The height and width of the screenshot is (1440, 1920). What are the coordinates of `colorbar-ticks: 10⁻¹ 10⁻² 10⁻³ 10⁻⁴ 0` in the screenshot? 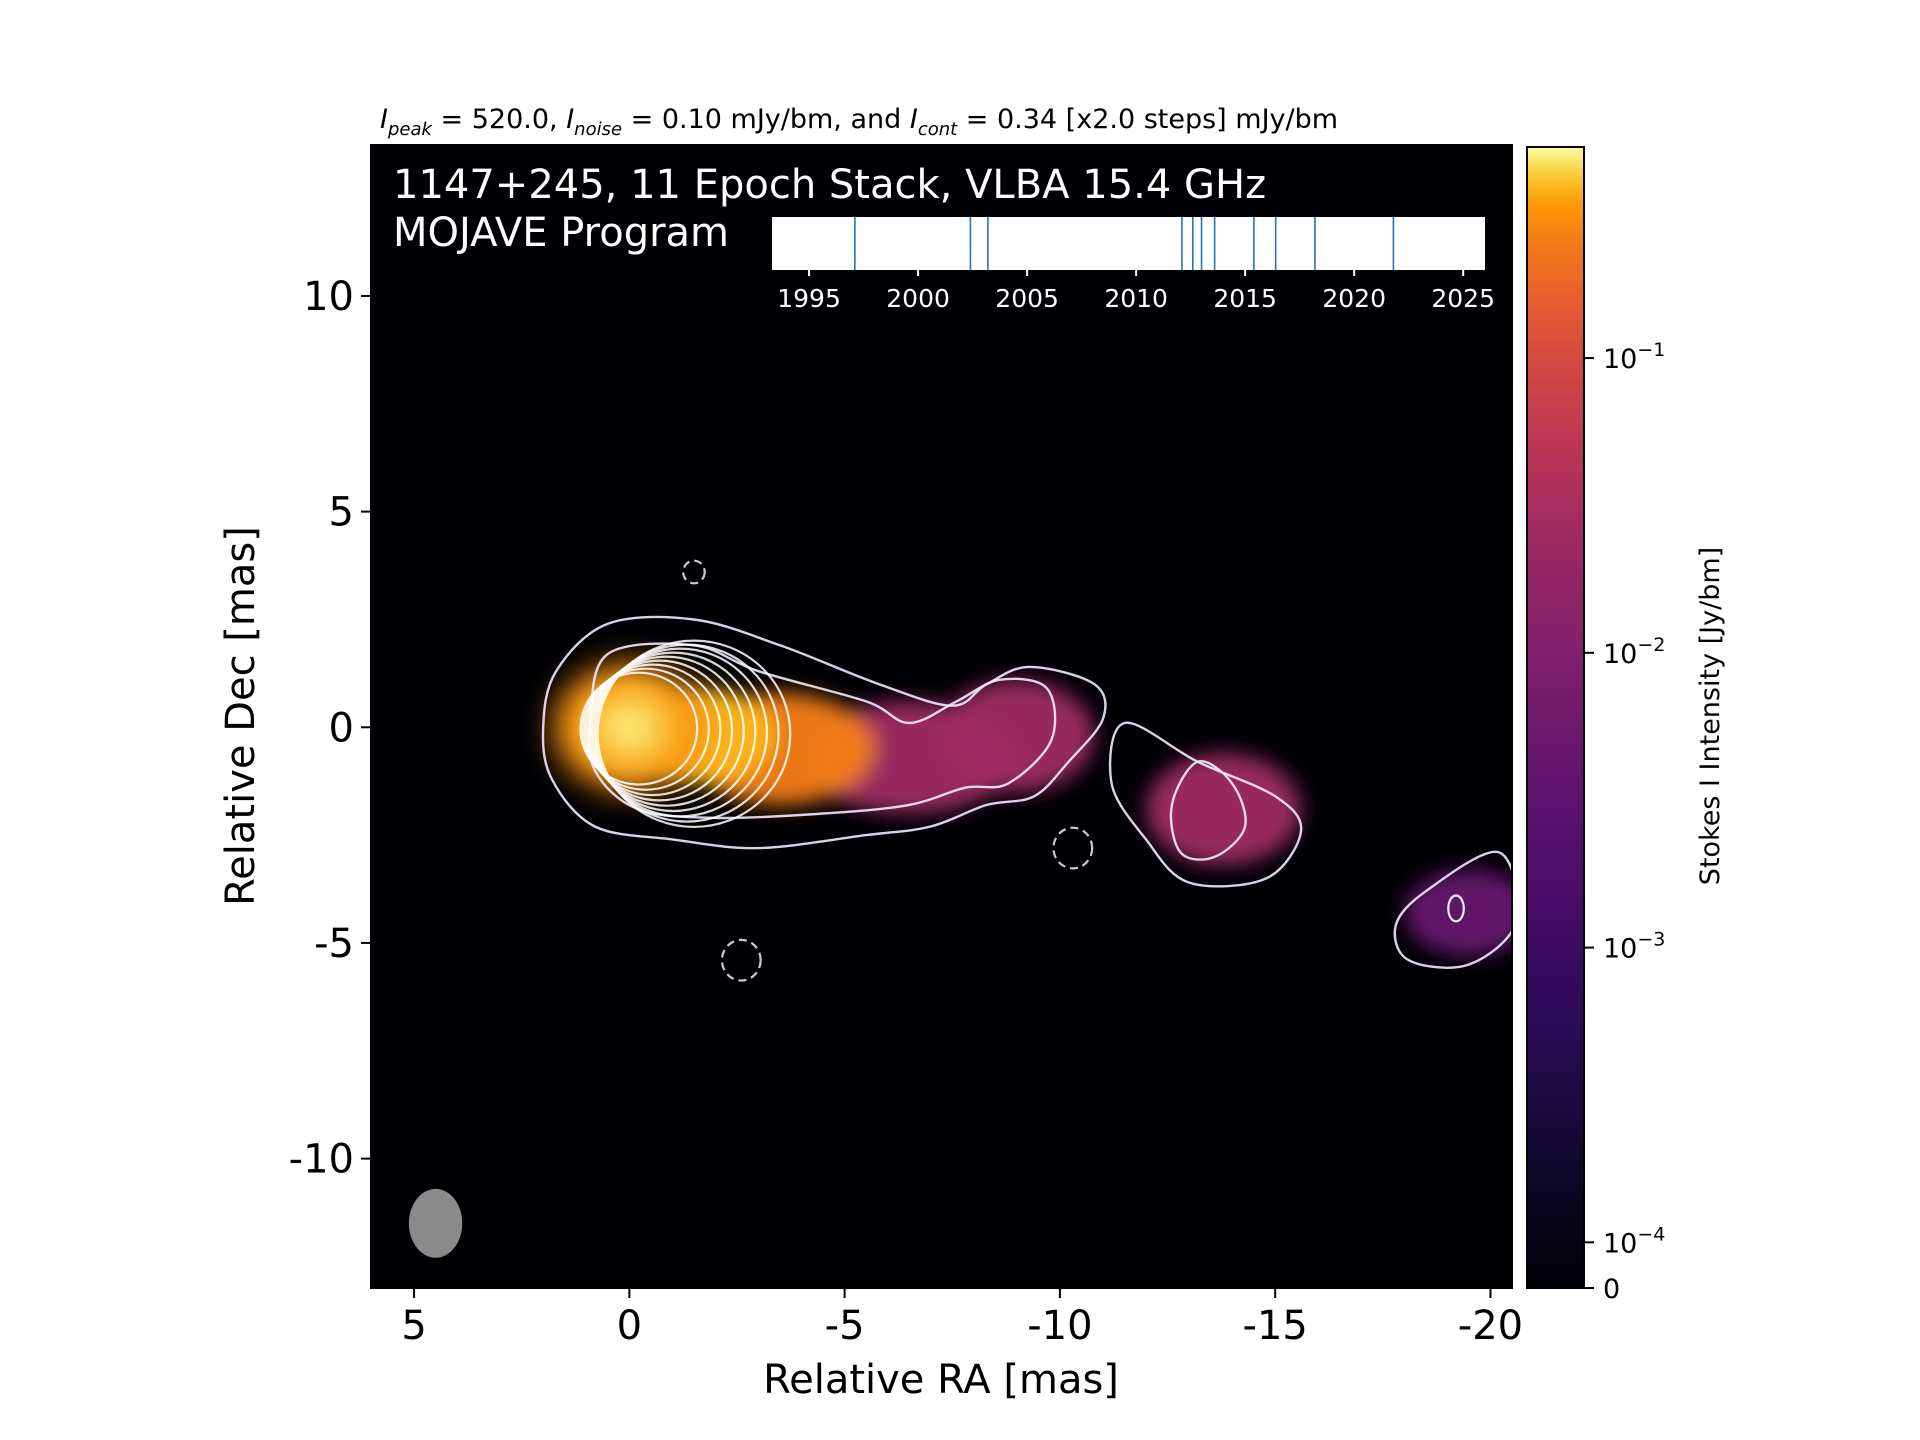 It's located at (1624, 822).